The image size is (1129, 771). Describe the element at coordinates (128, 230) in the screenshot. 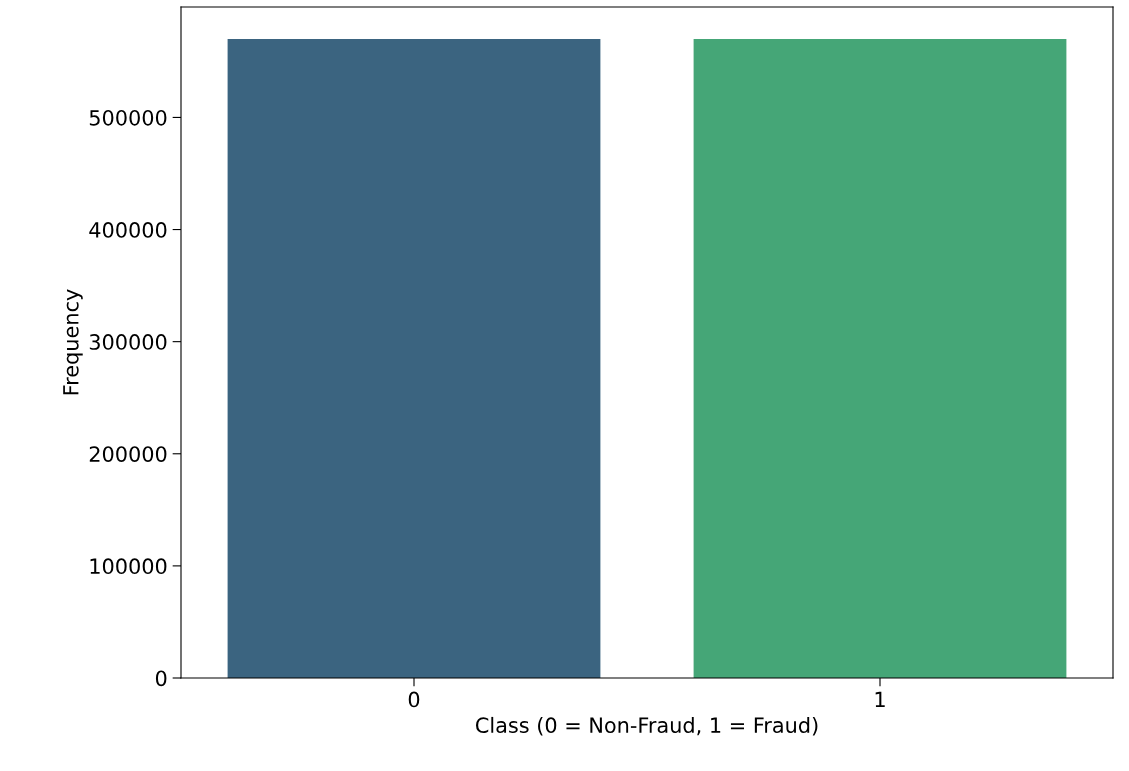

I see `y-tick-label: 400000` at that location.